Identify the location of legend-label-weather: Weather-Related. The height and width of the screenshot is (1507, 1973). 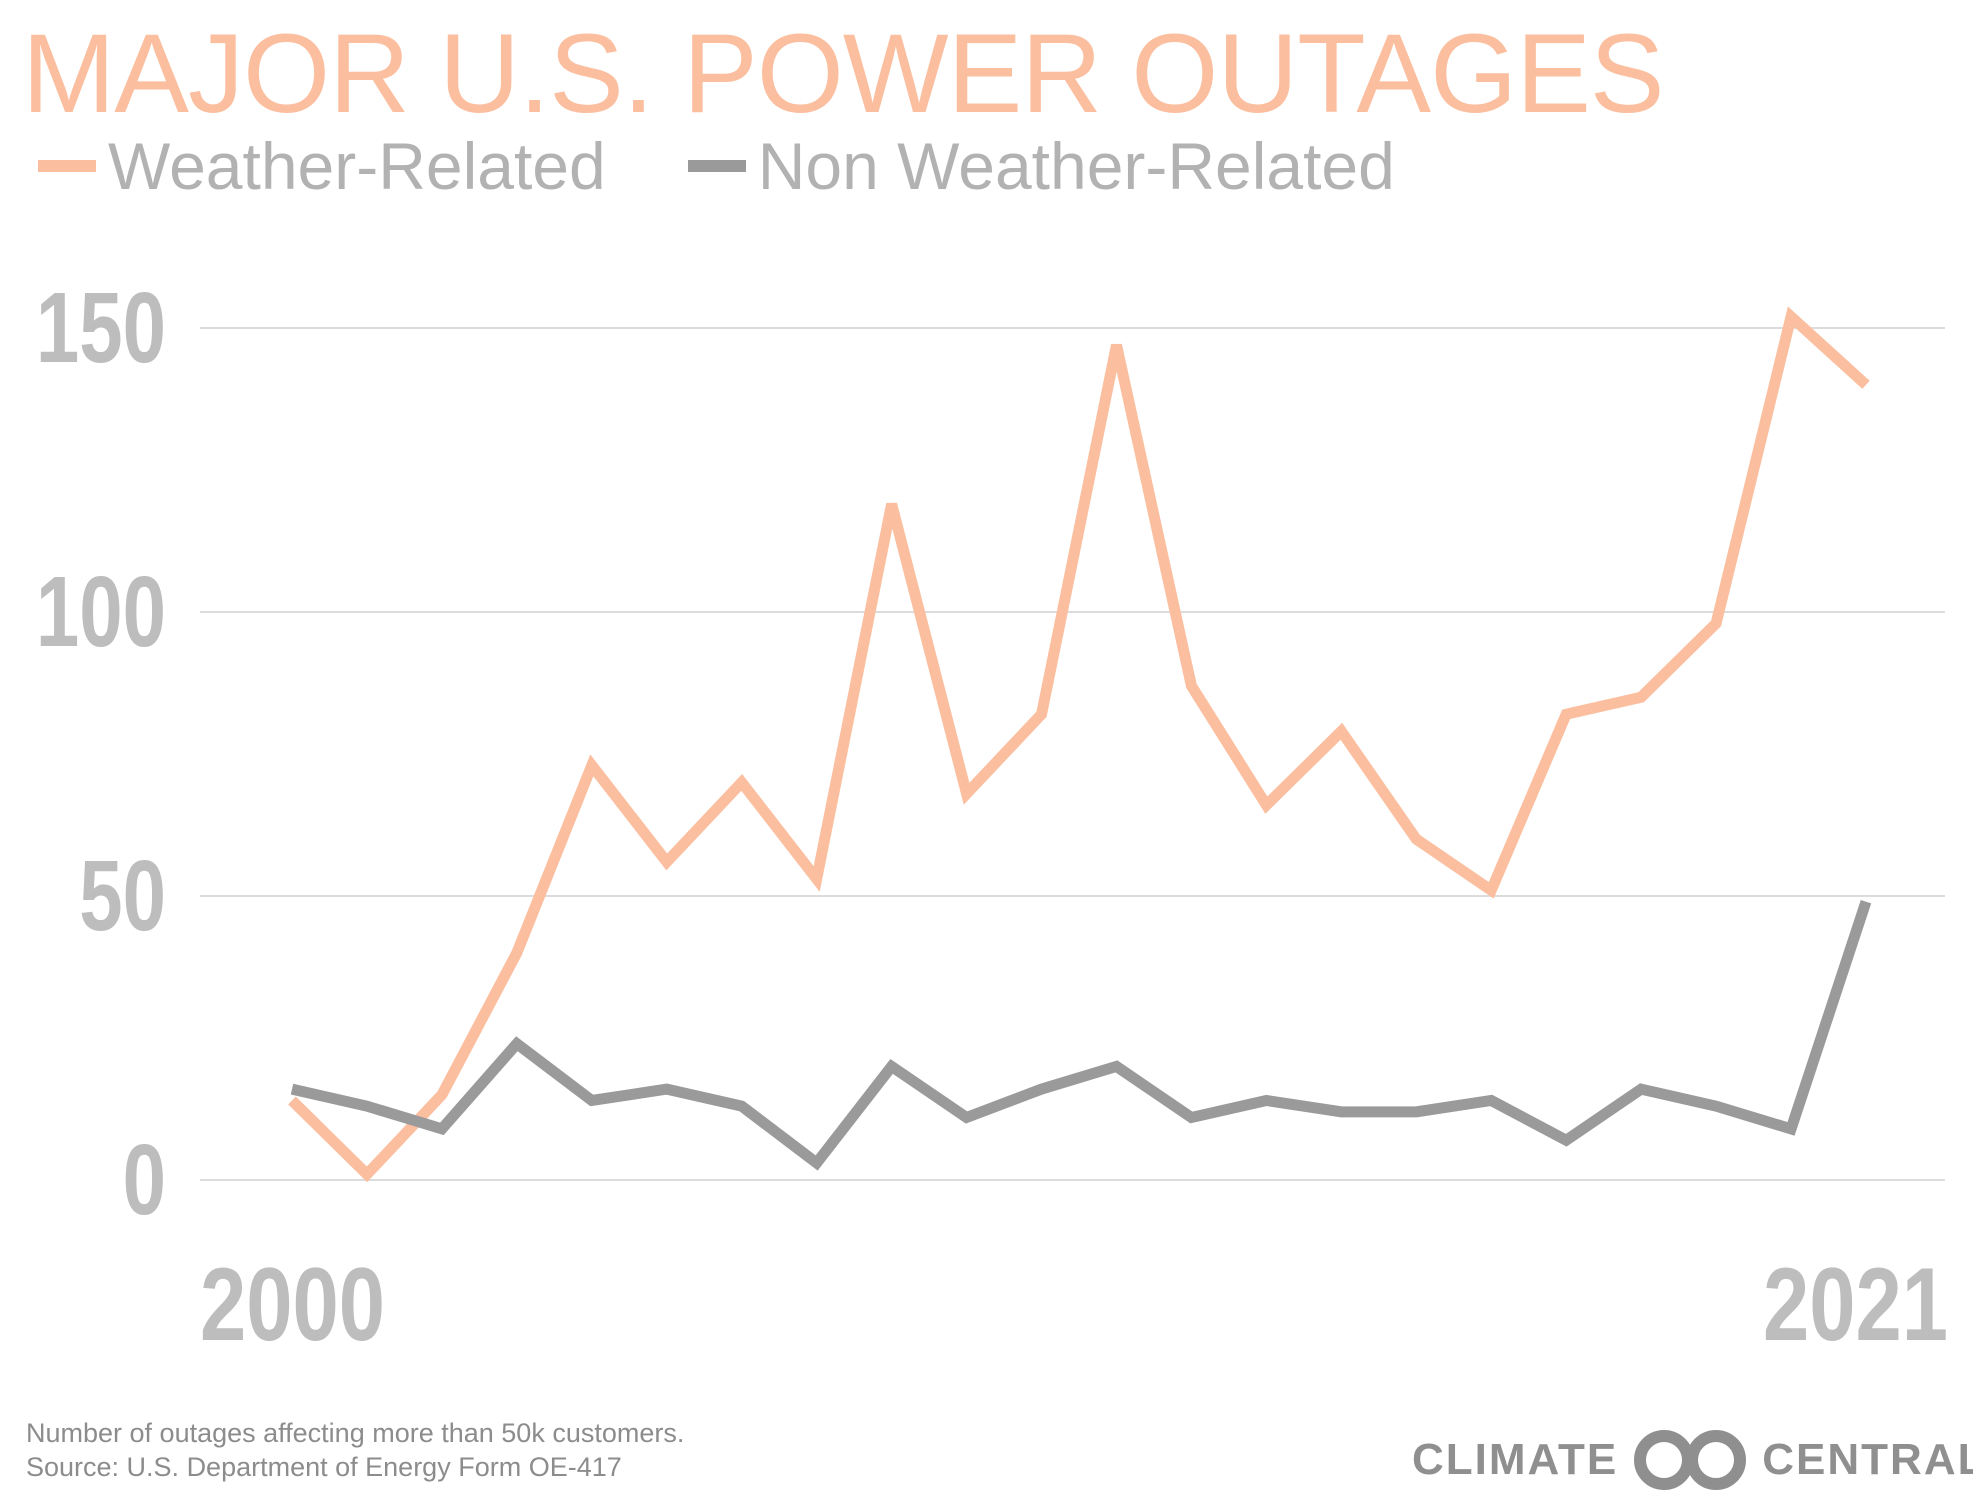
(357, 166).